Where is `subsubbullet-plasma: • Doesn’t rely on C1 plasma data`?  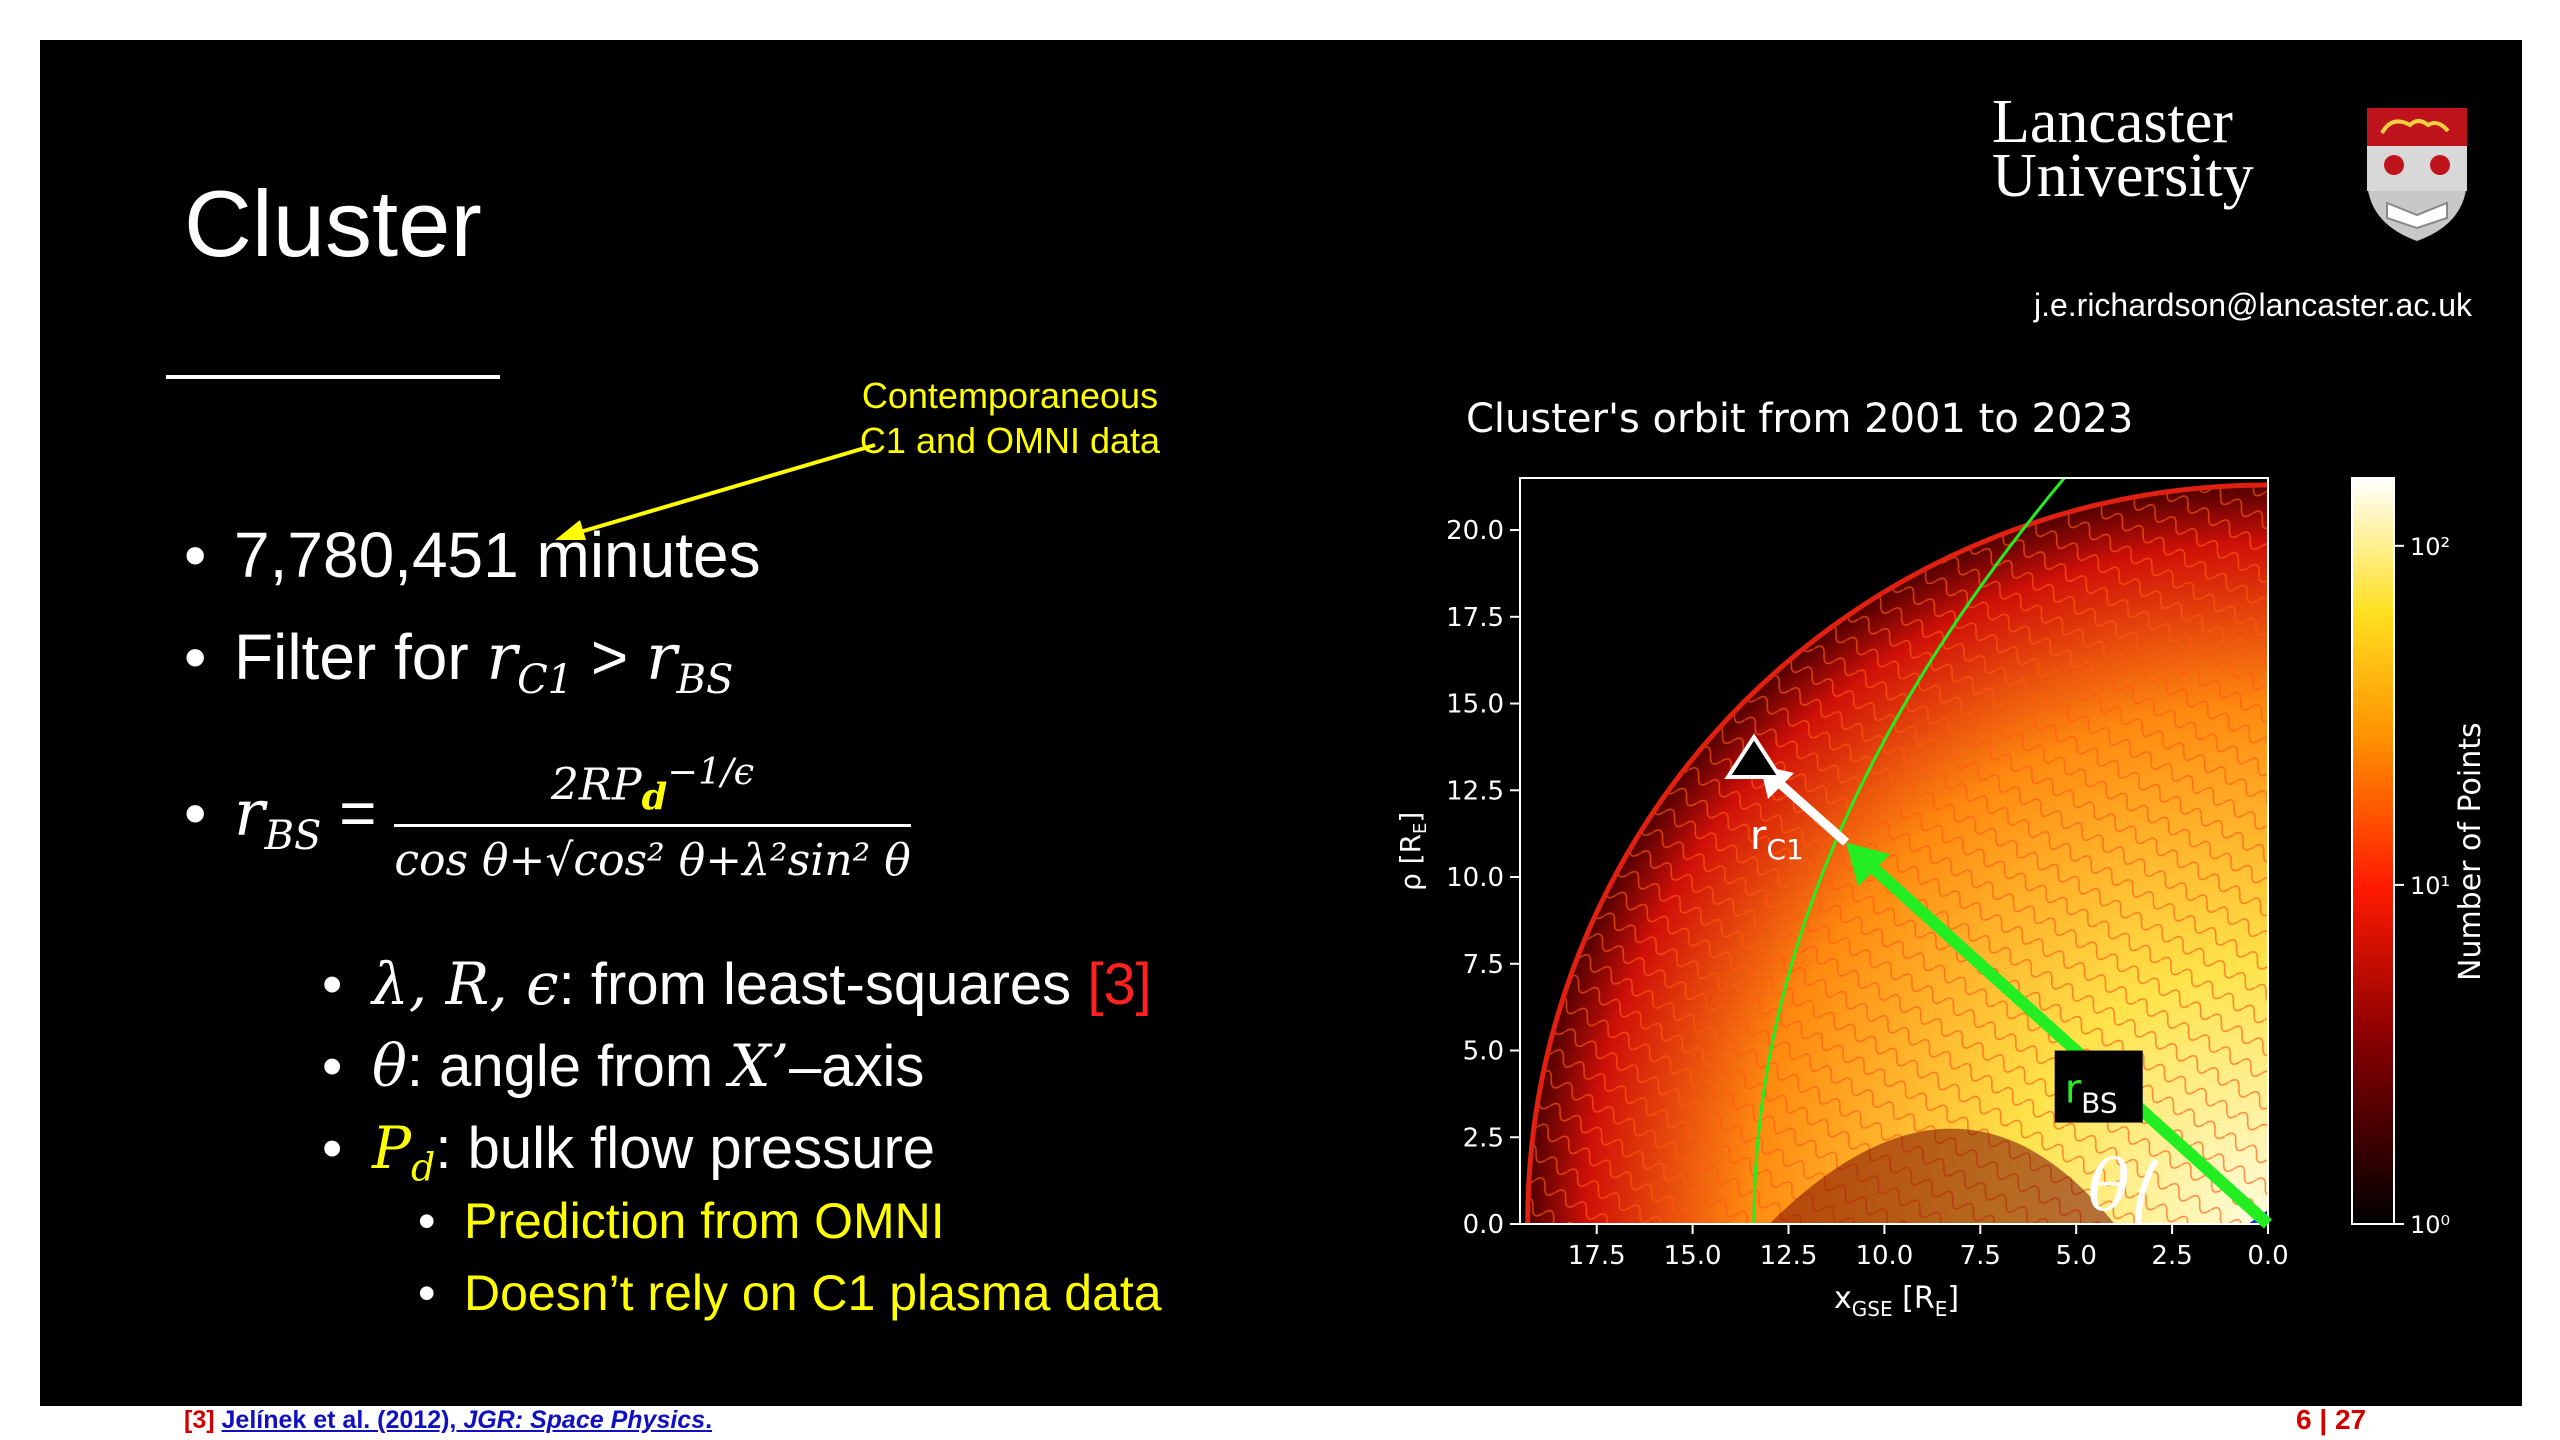
subsubbullet-plasma: • Doesn’t rely on C1 plasma data is located at coordinates (790, 1293).